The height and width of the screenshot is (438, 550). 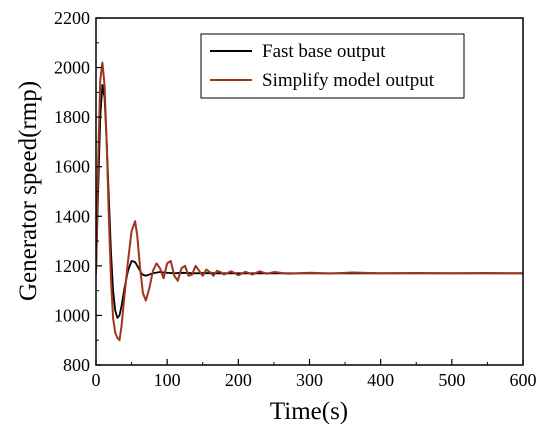 What do you see at coordinates (309, 411) in the screenshot?
I see `x-axis-title: Time(s)` at bounding box center [309, 411].